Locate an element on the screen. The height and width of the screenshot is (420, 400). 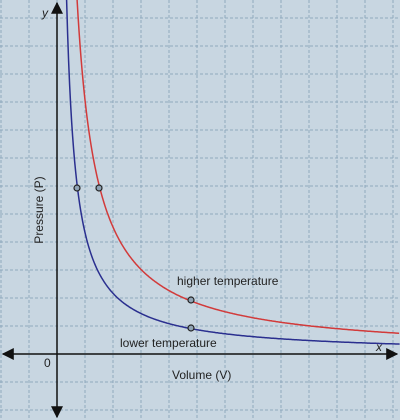
higher-temperature-label: higher temperature is located at coordinates (228, 281).